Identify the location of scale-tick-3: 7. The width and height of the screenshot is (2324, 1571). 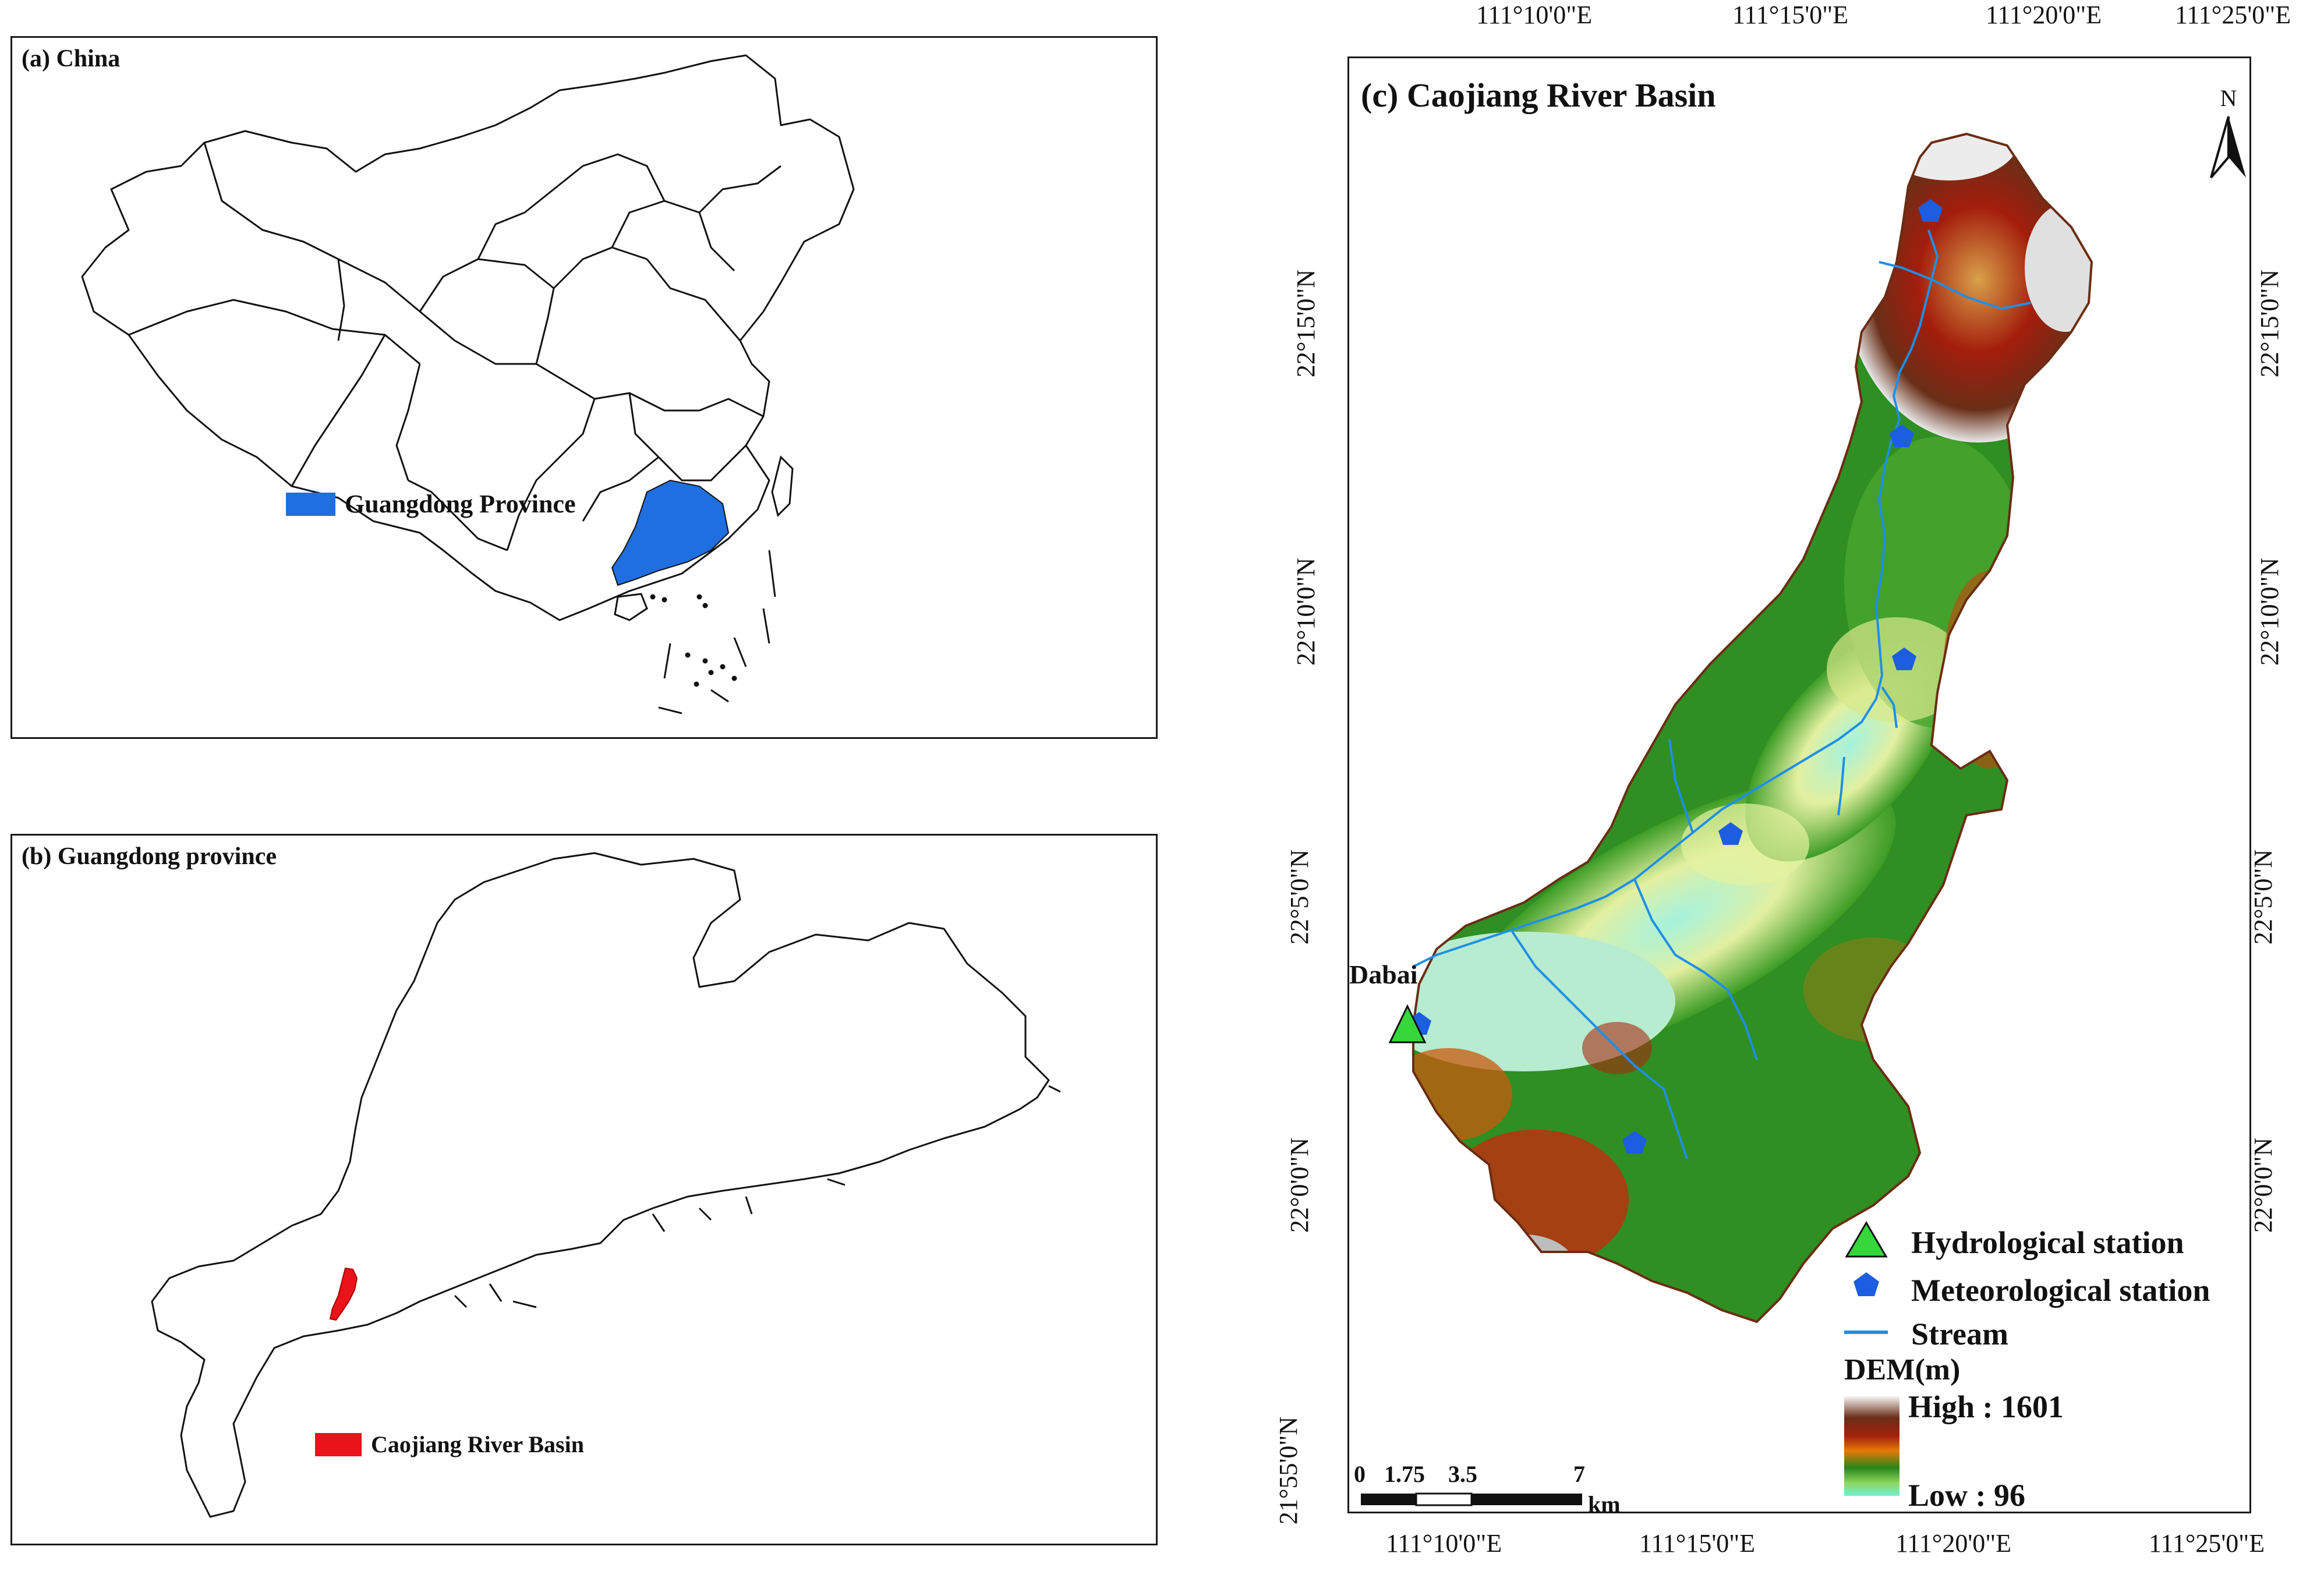
(1579, 1474).